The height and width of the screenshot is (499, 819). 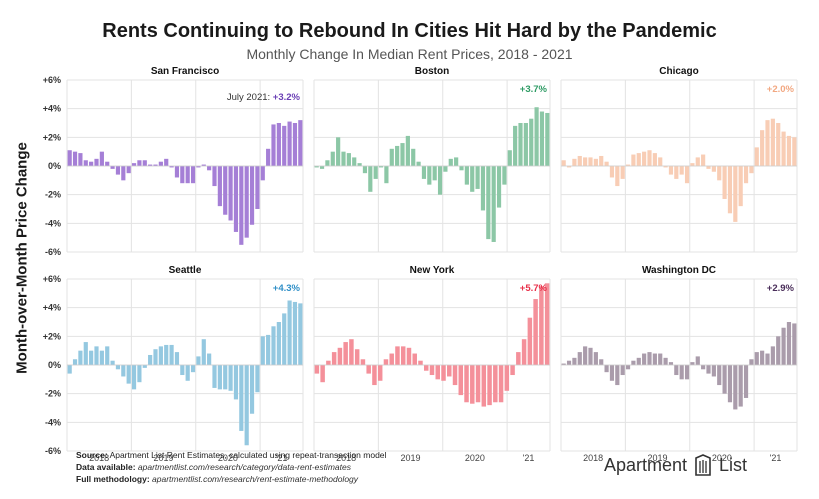 What do you see at coordinates (53, 394) in the screenshot?
I see `y-tick-label: -2%` at bounding box center [53, 394].